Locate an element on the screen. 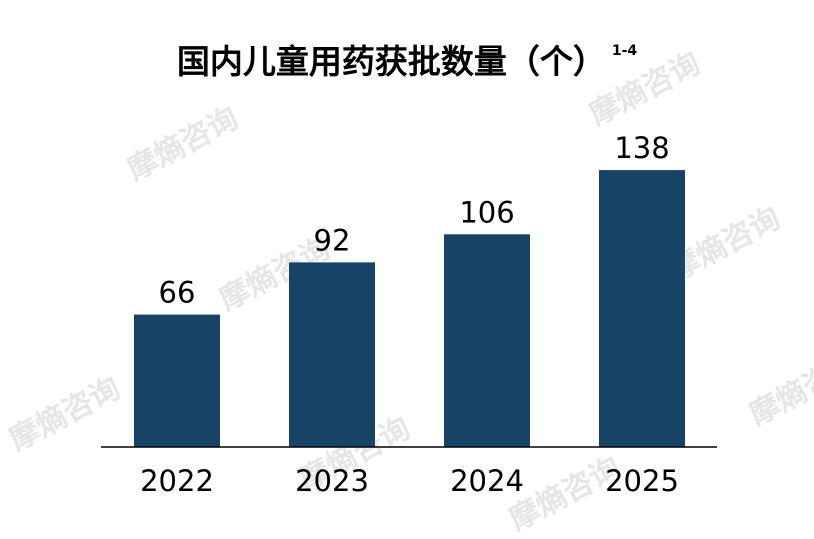 The image size is (814, 539). data-label-2023: 92 is located at coordinates (332, 240).